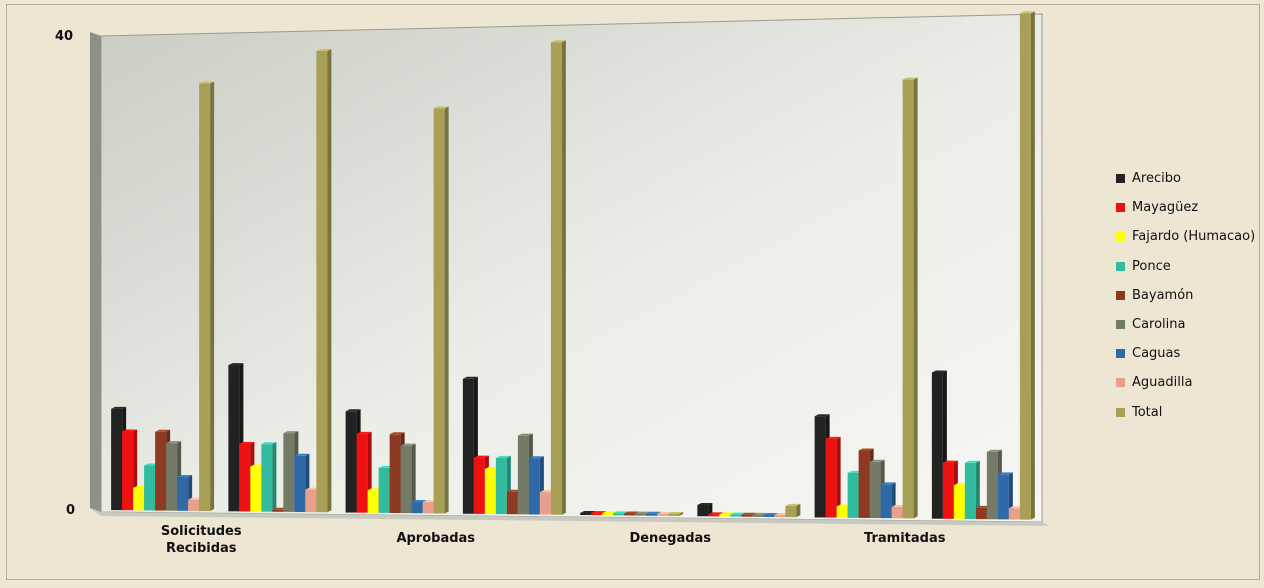 The height and width of the screenshot is (588, 1264). I want to click on legend-label: Fajardo (Humacao), so click(1194, 237).